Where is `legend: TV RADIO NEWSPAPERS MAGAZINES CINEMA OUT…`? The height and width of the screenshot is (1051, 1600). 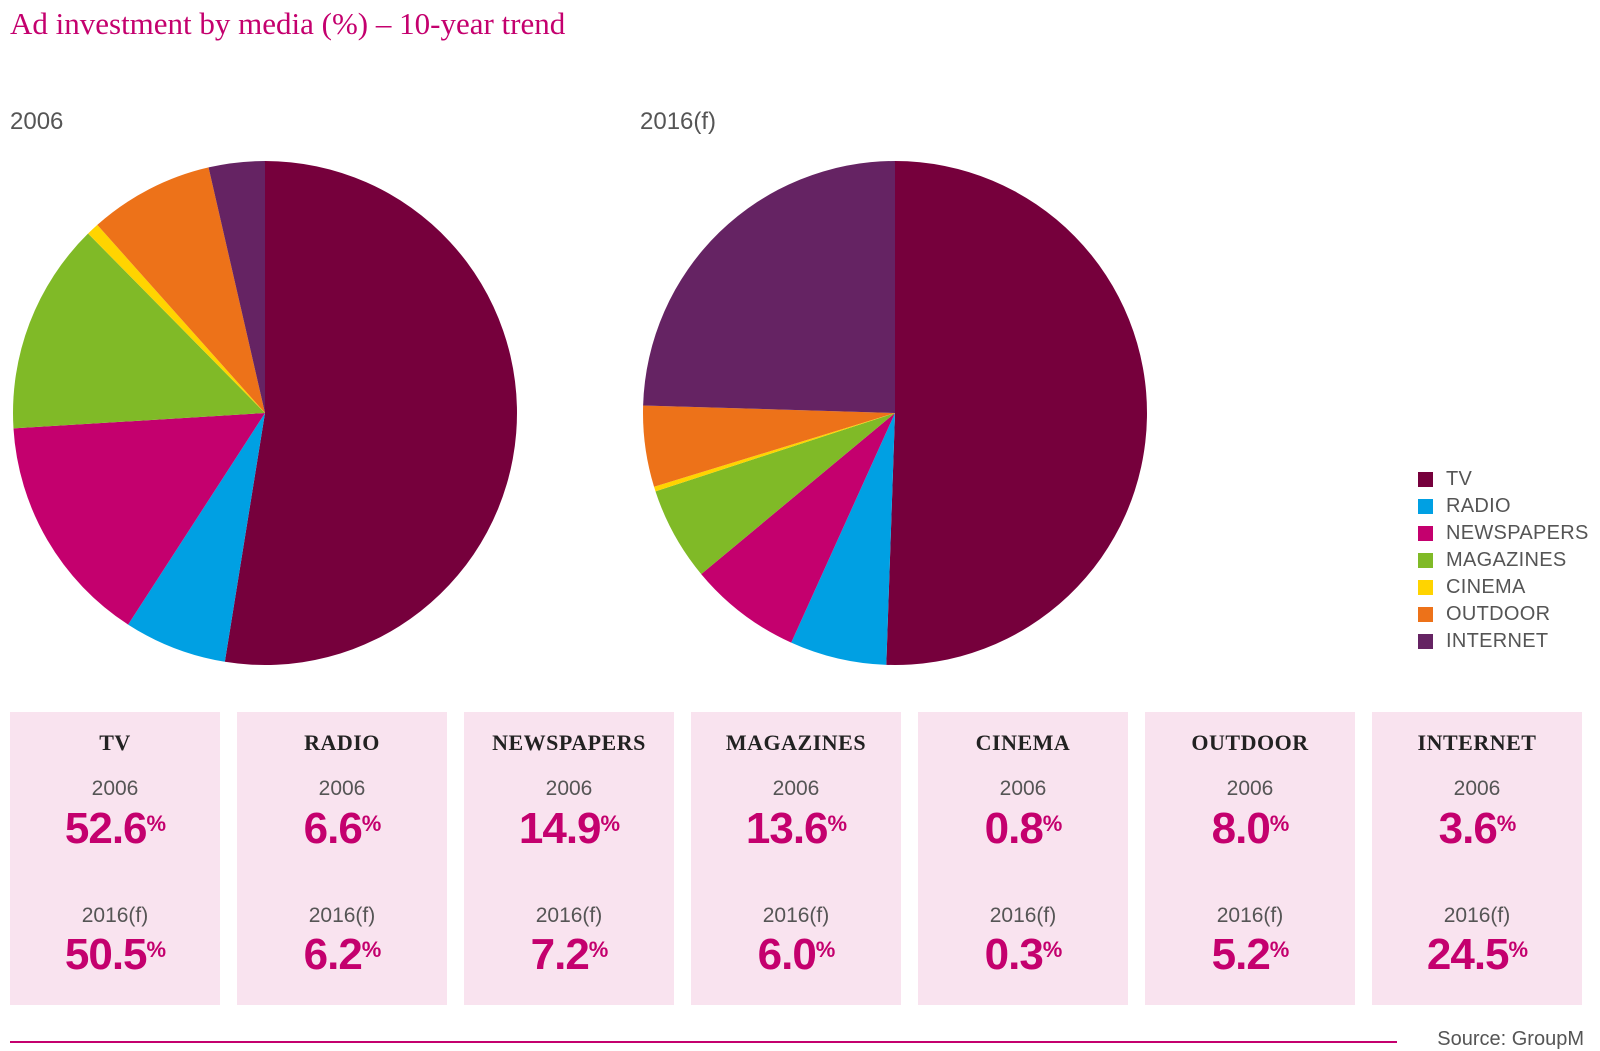 legend: TV RADIO NEWSPAPERS MAGAZINES CINEMA OUT… is located at coordinates (1503, 560).